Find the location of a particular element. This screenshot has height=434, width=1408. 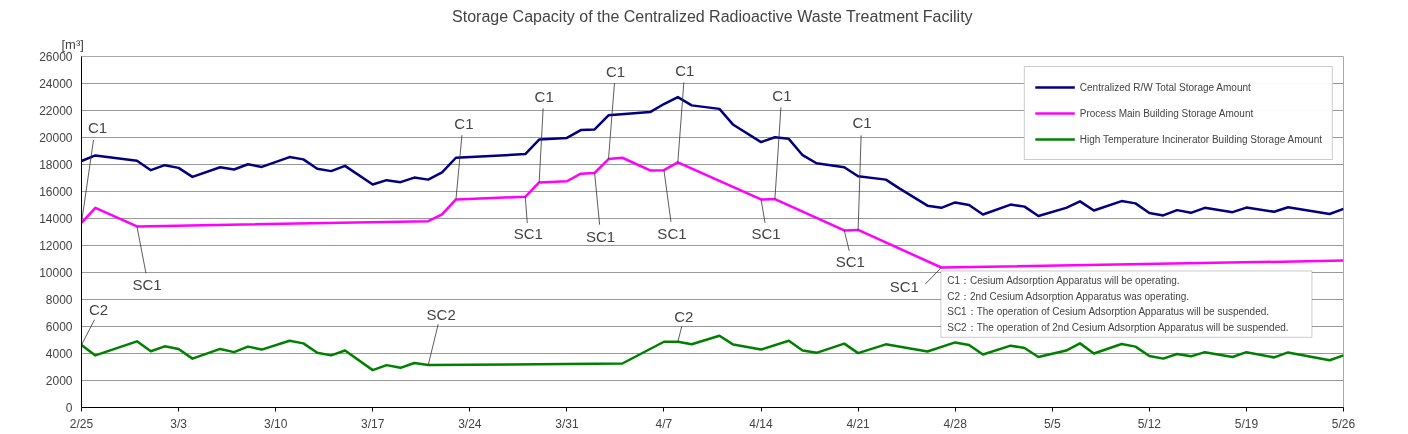

y-tick-label: 26000 is located at coordinates (56, 57).